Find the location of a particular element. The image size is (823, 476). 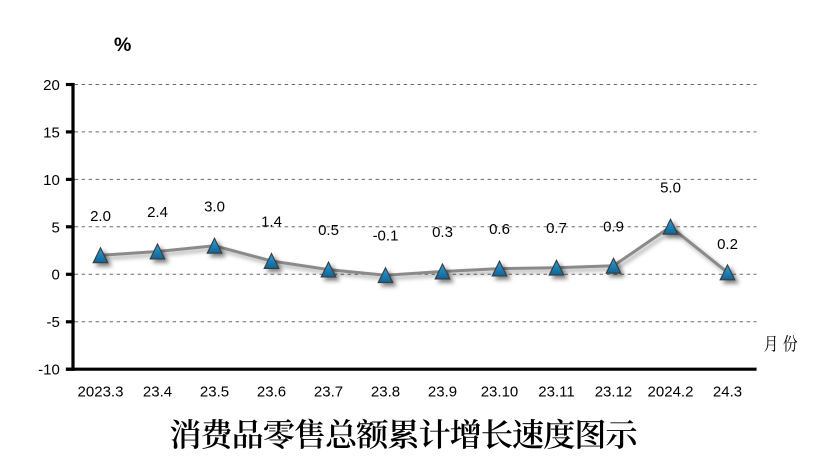

svg-text: -10 is located at coordinates (49, 370).